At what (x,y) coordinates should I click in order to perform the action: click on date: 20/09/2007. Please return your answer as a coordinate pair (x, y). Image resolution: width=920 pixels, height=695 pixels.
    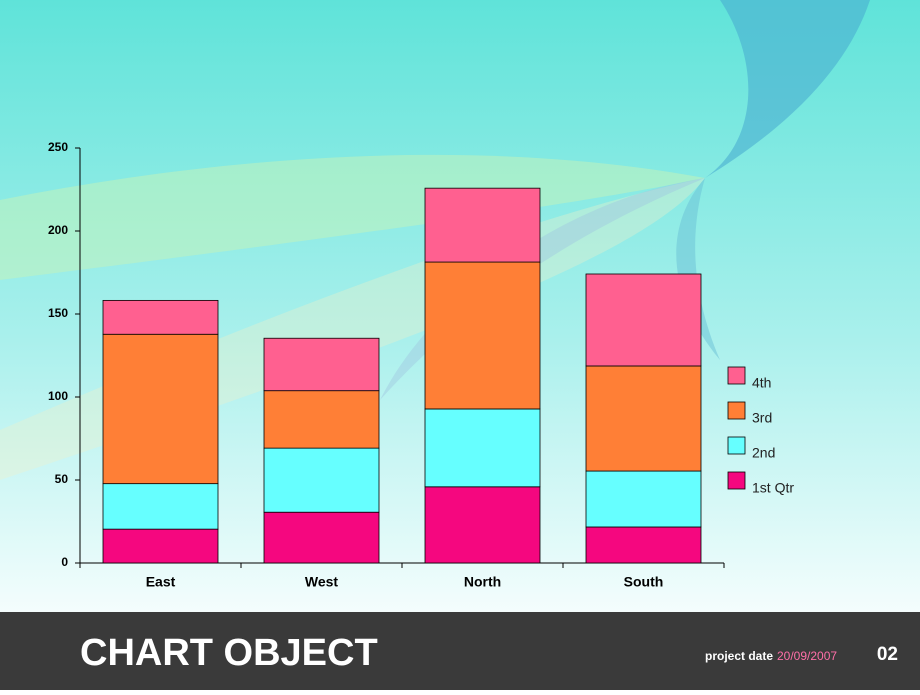
    Looking at the image, I should click on (807, 656).